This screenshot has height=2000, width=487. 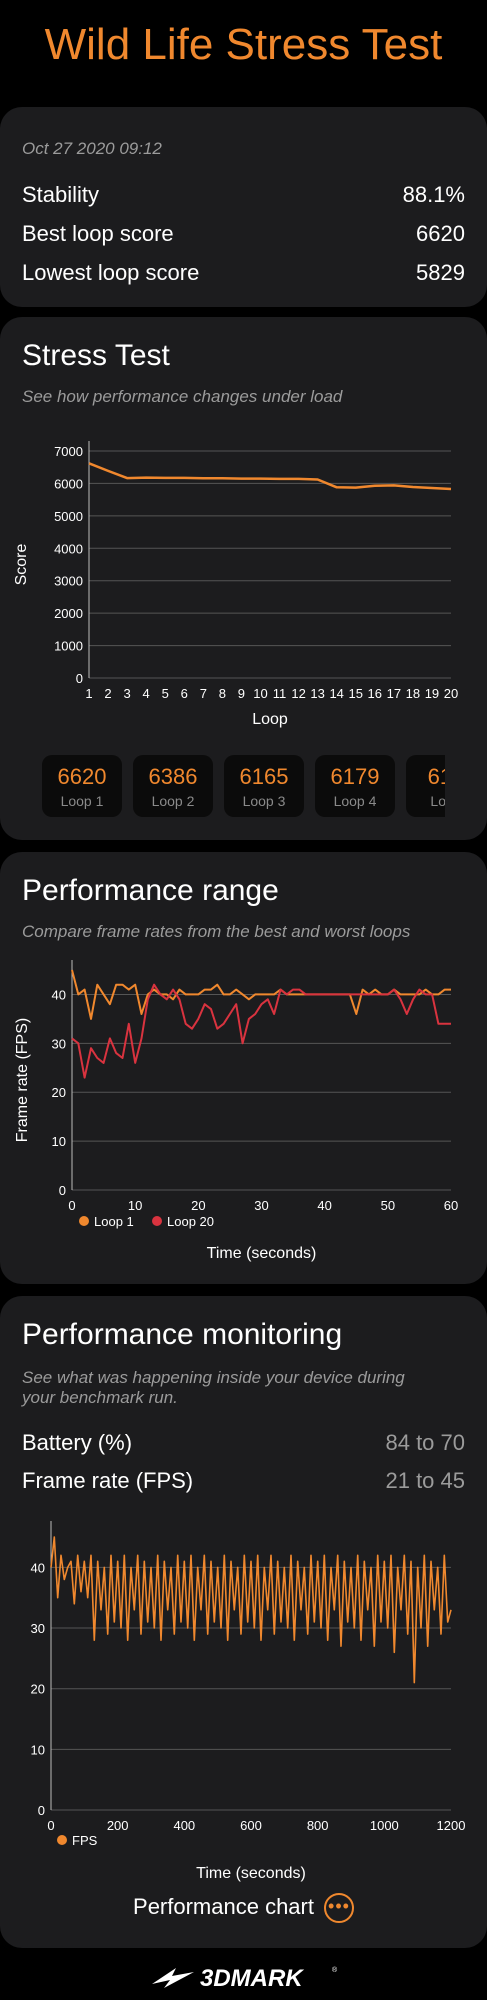 I want to click on x-tick-label: 7, so click(x=203, y=693).